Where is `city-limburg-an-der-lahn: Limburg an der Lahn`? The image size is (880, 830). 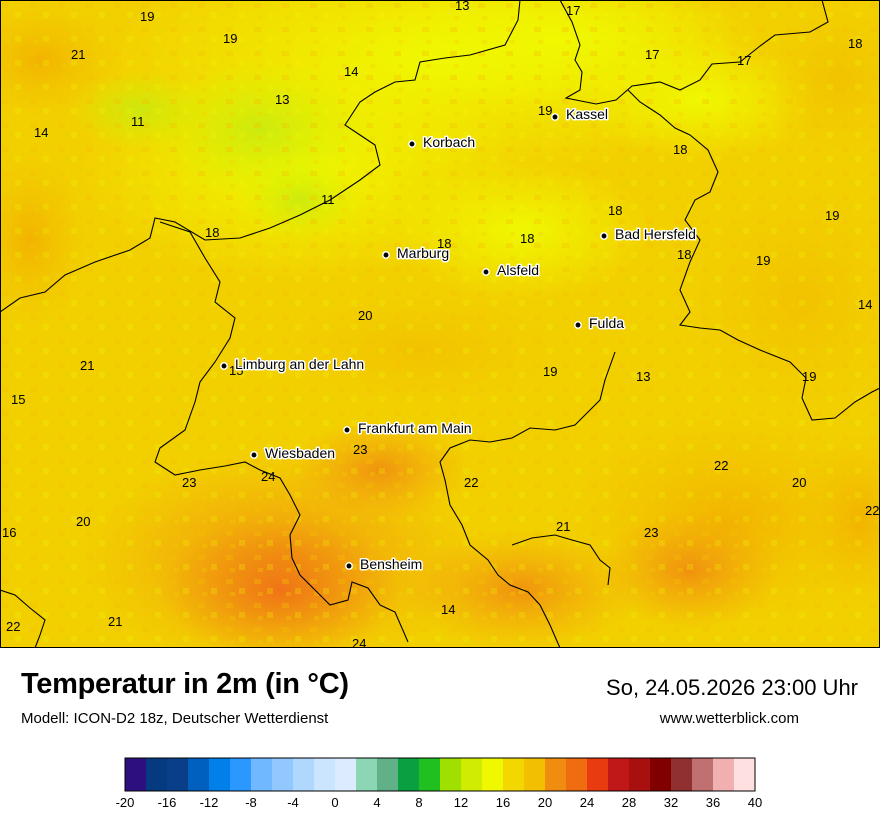
city-limburg-an-der-lahn: Limburg an der Lahn is located at coordinates (293, 364).